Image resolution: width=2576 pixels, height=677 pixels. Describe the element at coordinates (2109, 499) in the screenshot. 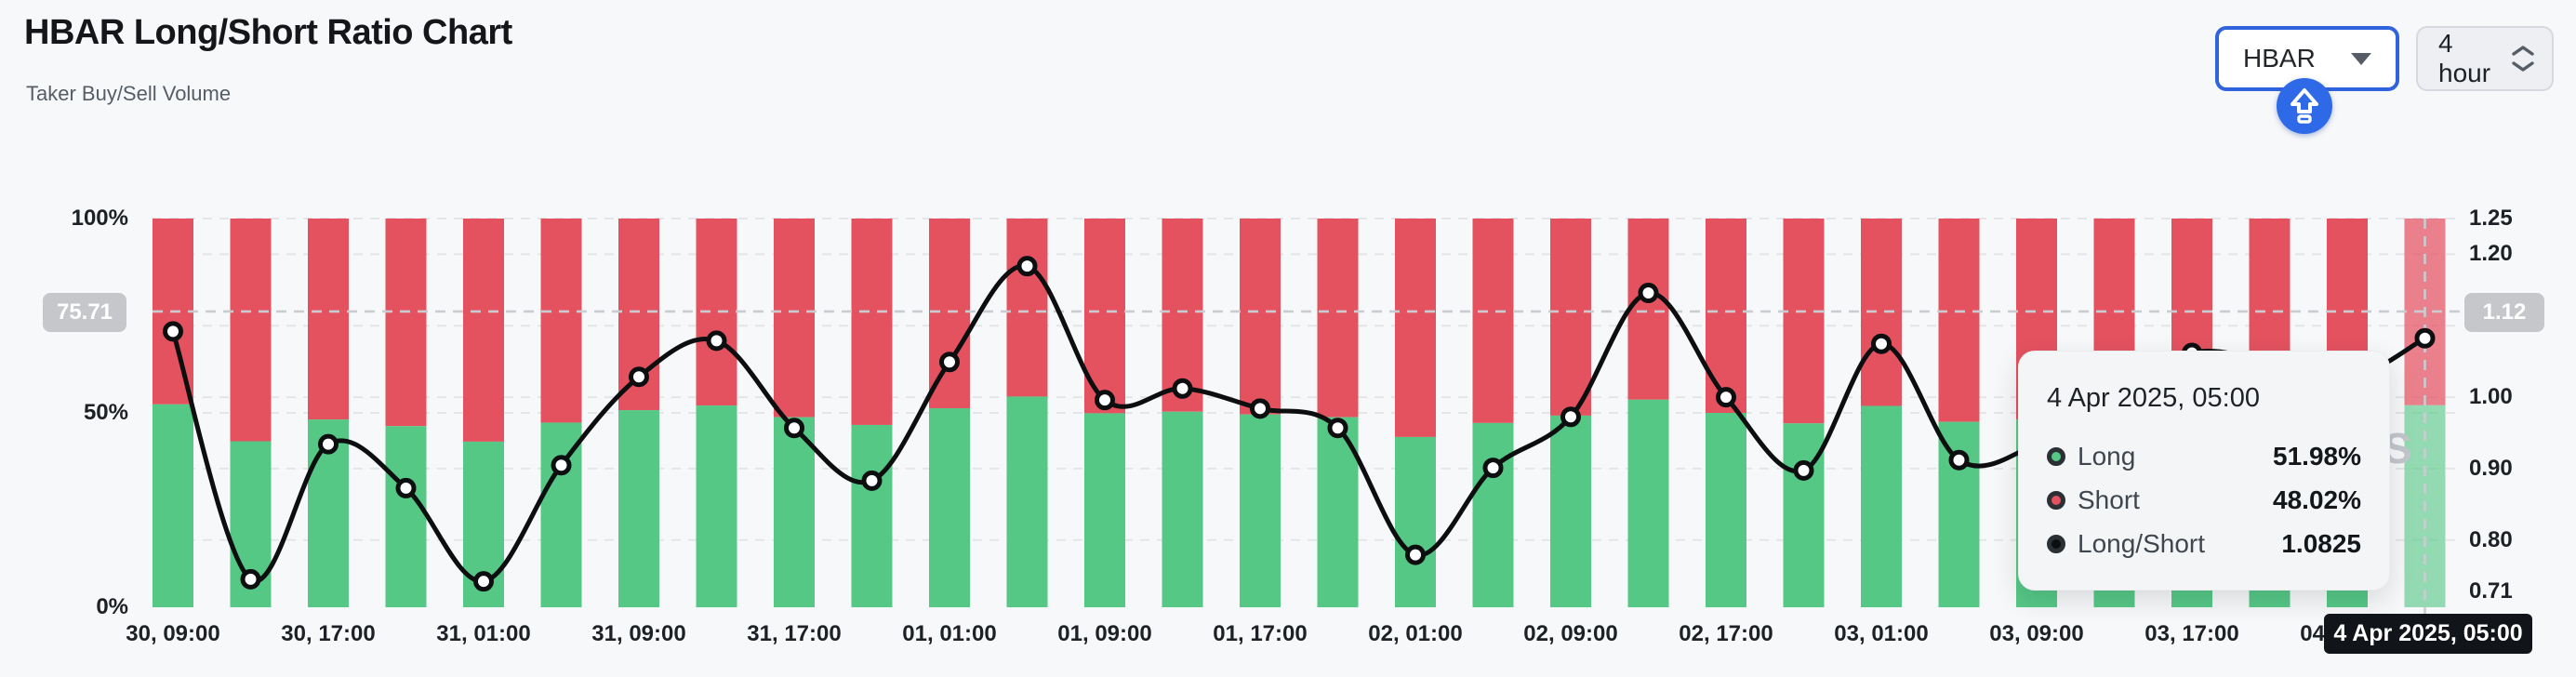

I see `tooltip-short-label: Short` at that location.